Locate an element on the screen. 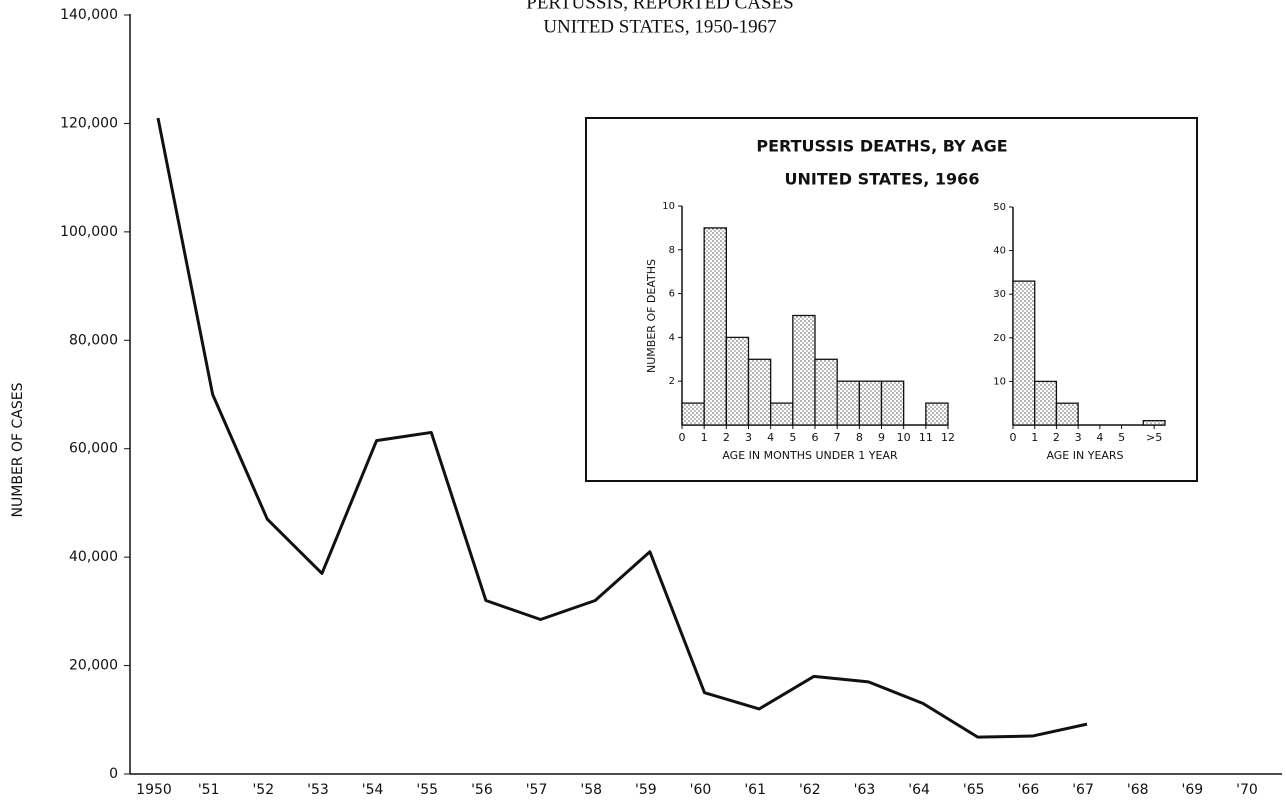  y-tick-label: 100,000 is located at coordinates (89, 232).